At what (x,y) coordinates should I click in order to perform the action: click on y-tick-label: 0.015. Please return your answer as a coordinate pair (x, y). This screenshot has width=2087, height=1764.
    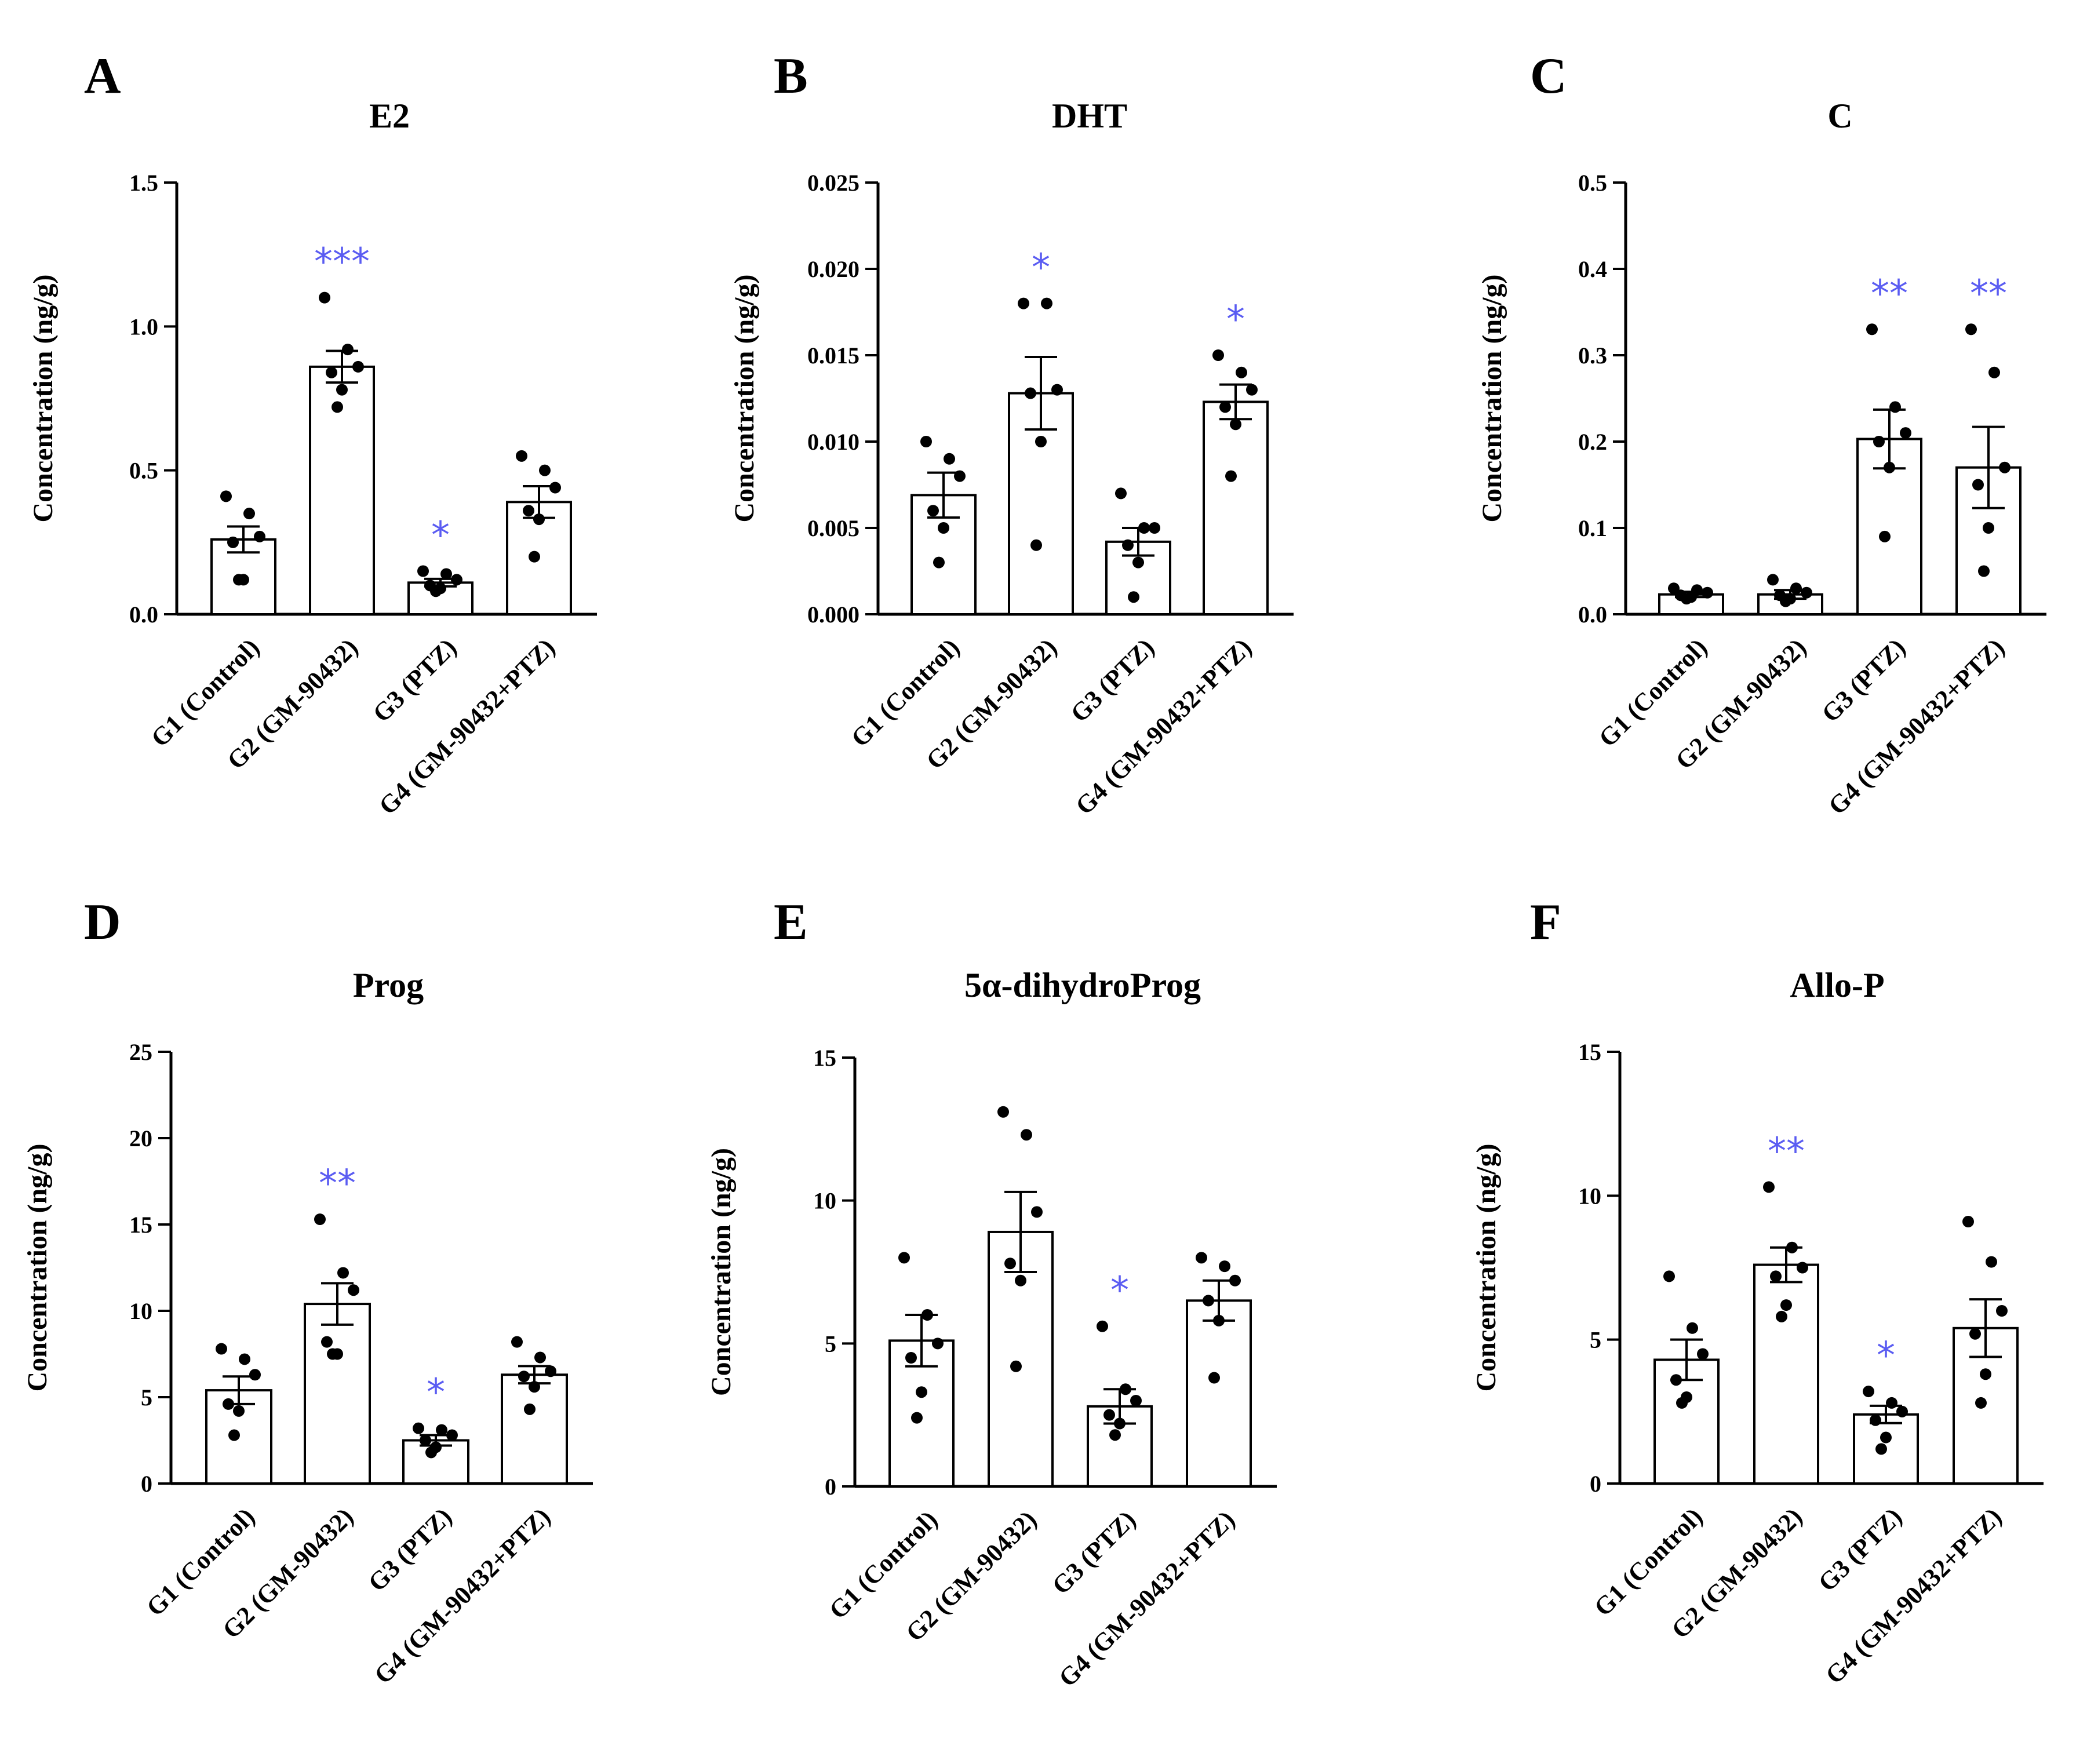
    Looking at the image, I should click on (833, 355).